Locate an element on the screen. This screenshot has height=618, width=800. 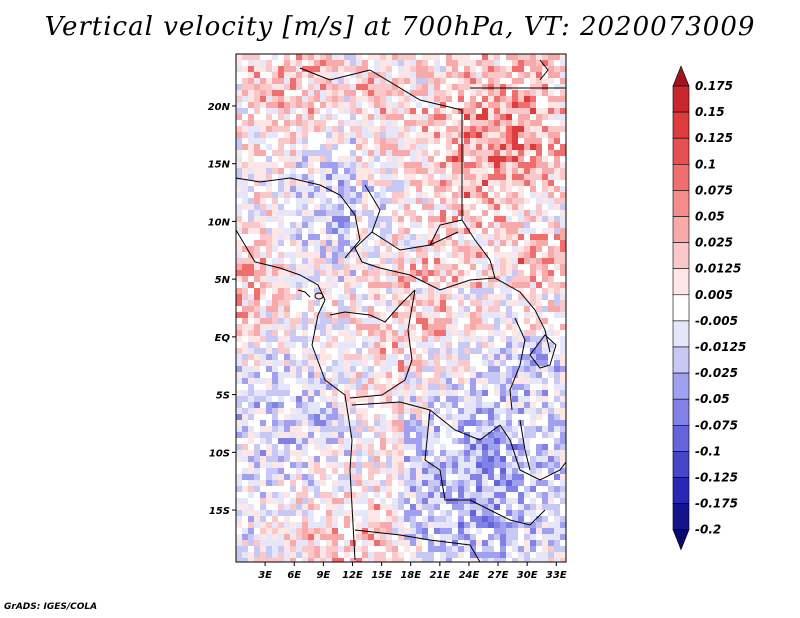
colorbar-label: 0.15 is located at coordinates (710, 112).